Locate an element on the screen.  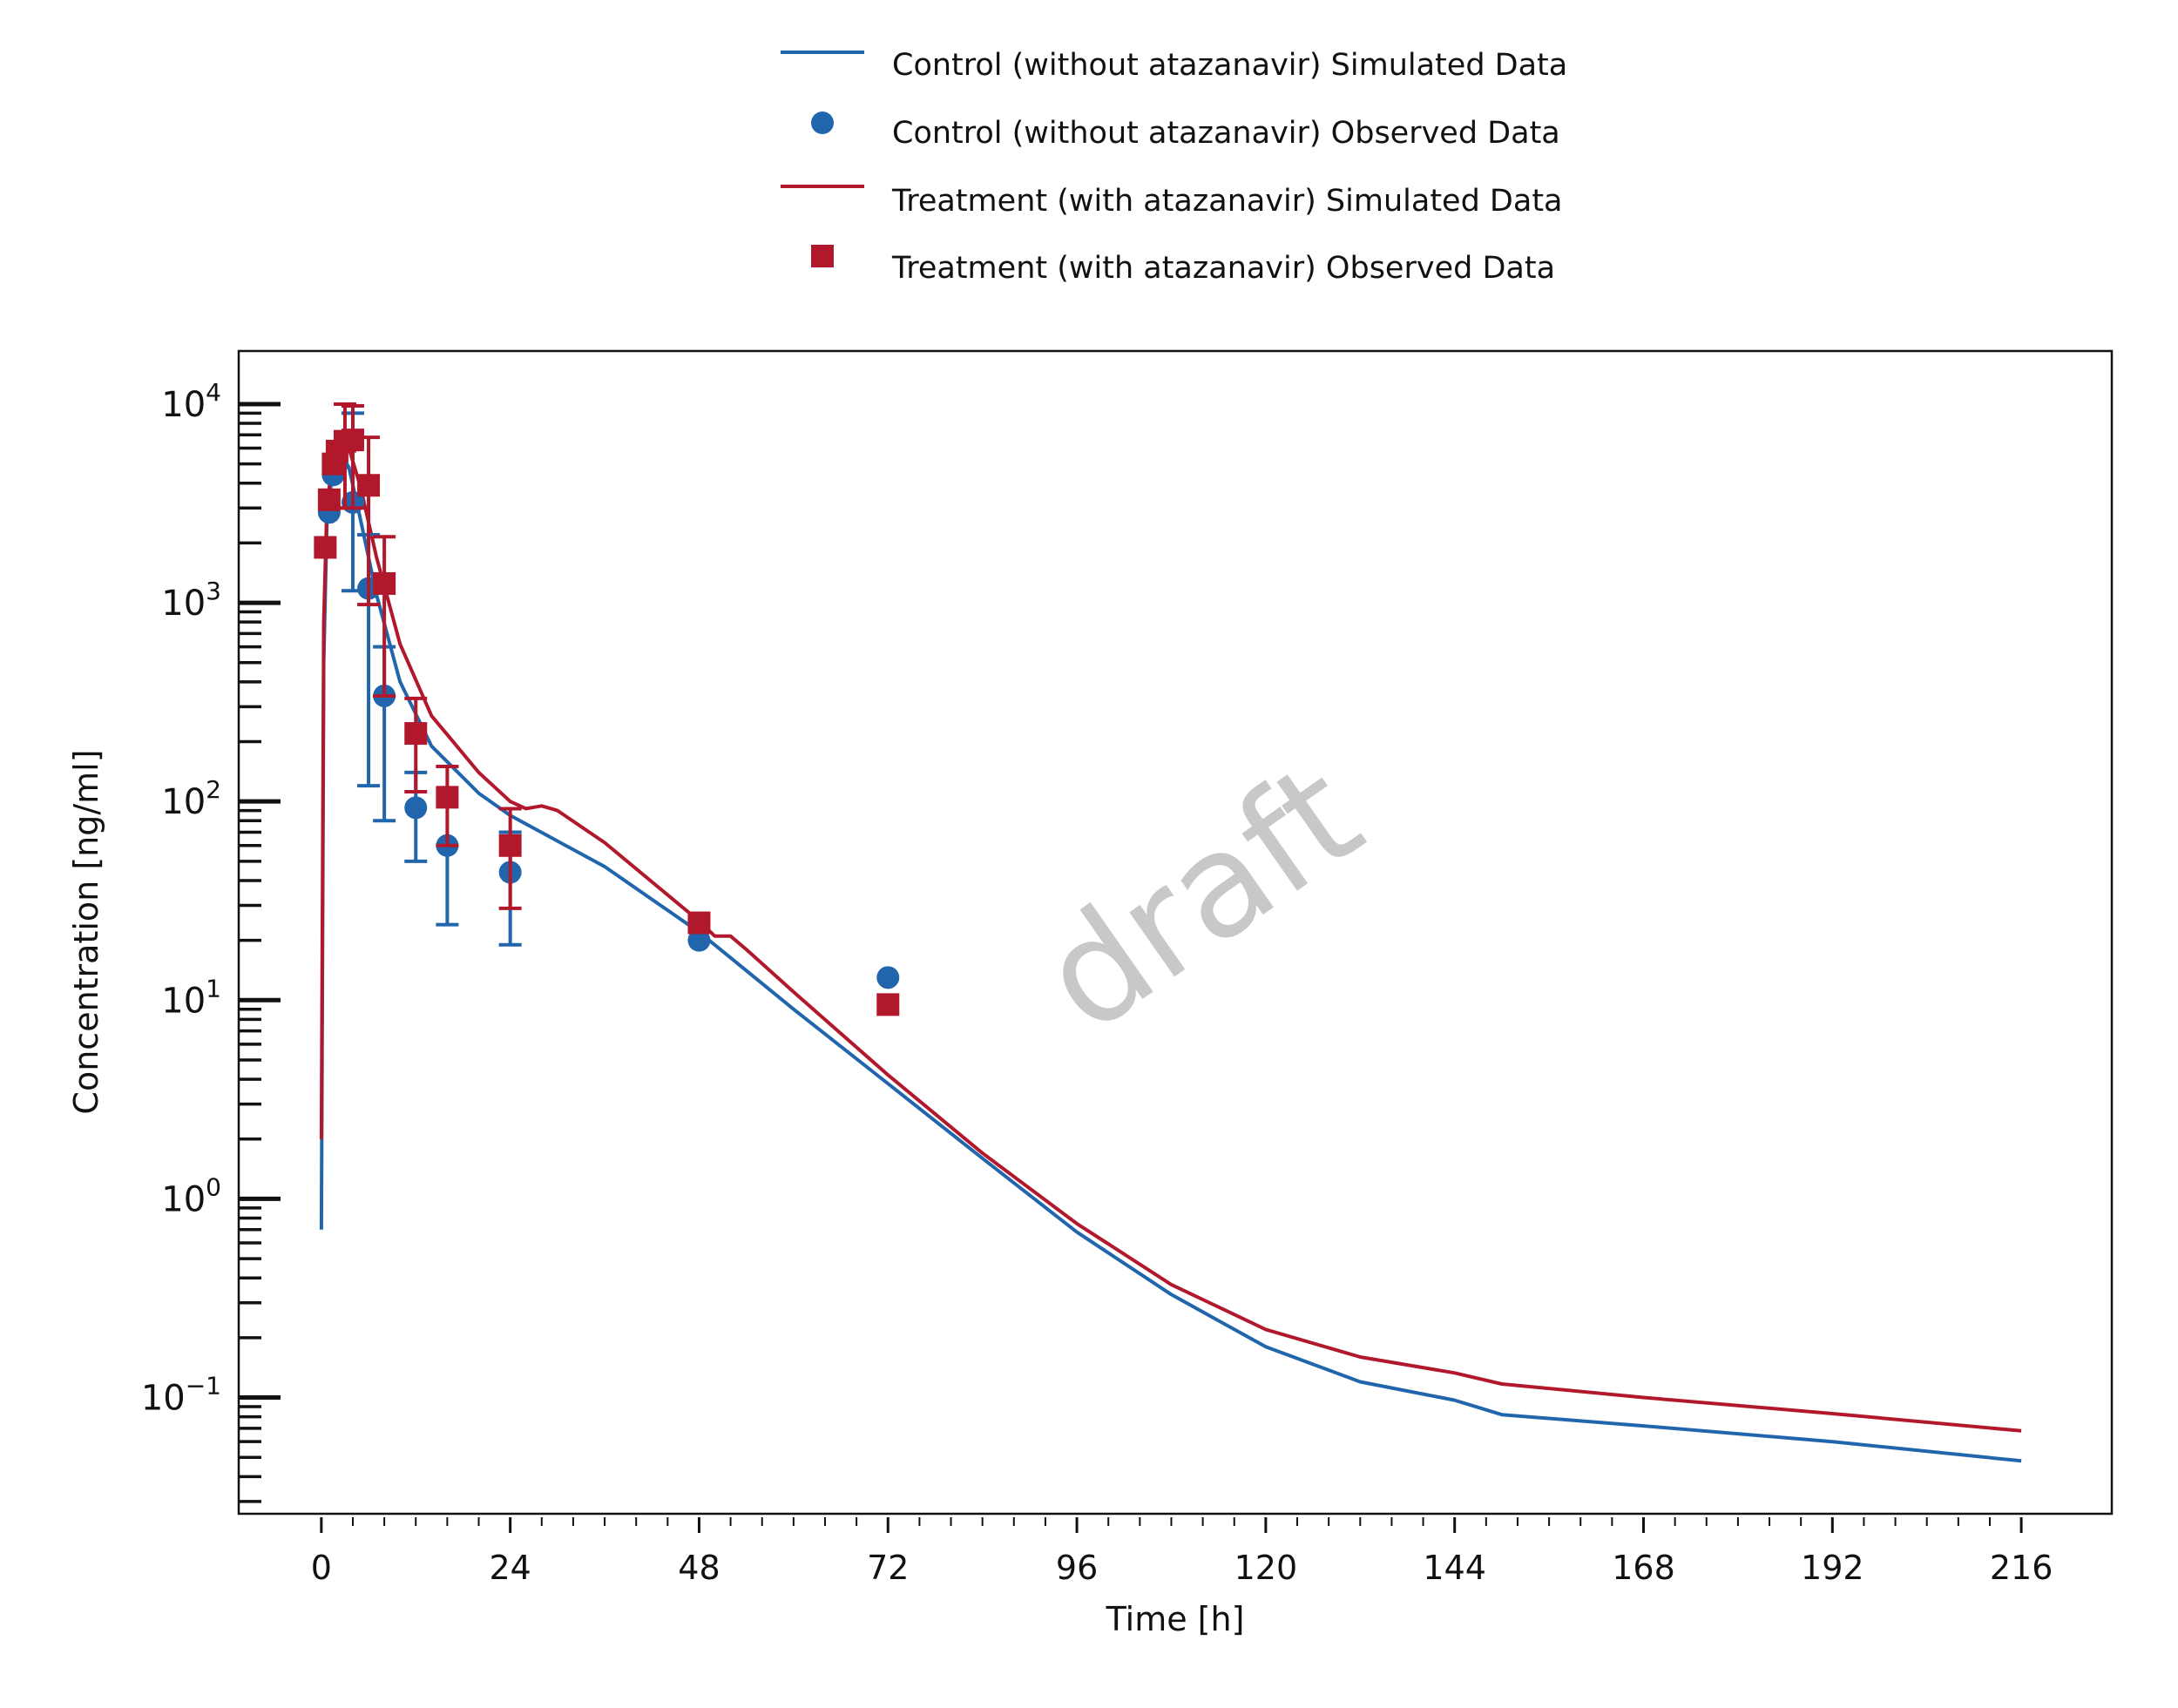
x-tick-label: 0 is located at coordinates (321, 1568).